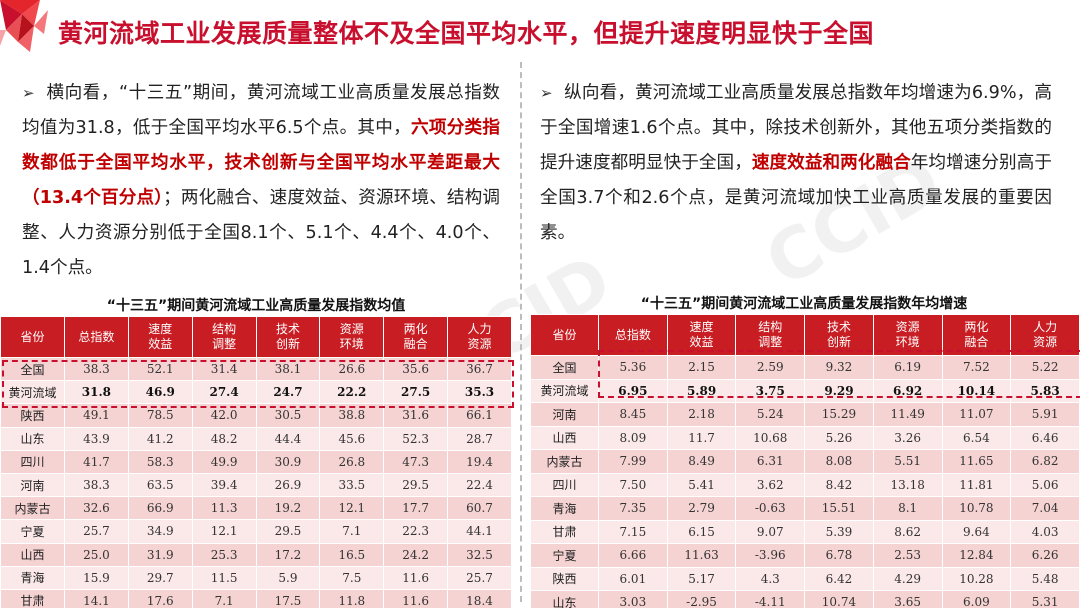 The width and height of the screenshot is (1080, 608). Describe the element at coordinates (224, 438) in the screenshot. I see `value-cell: 48.2` at that location.